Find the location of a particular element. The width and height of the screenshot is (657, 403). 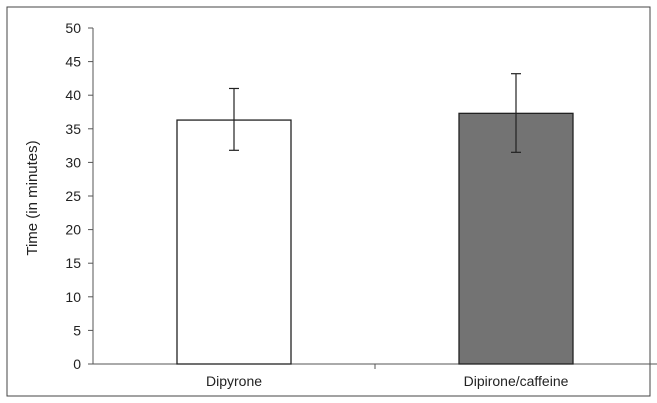

x-category-label: Dipirone/caffeine is located at coordinates (516, 381).